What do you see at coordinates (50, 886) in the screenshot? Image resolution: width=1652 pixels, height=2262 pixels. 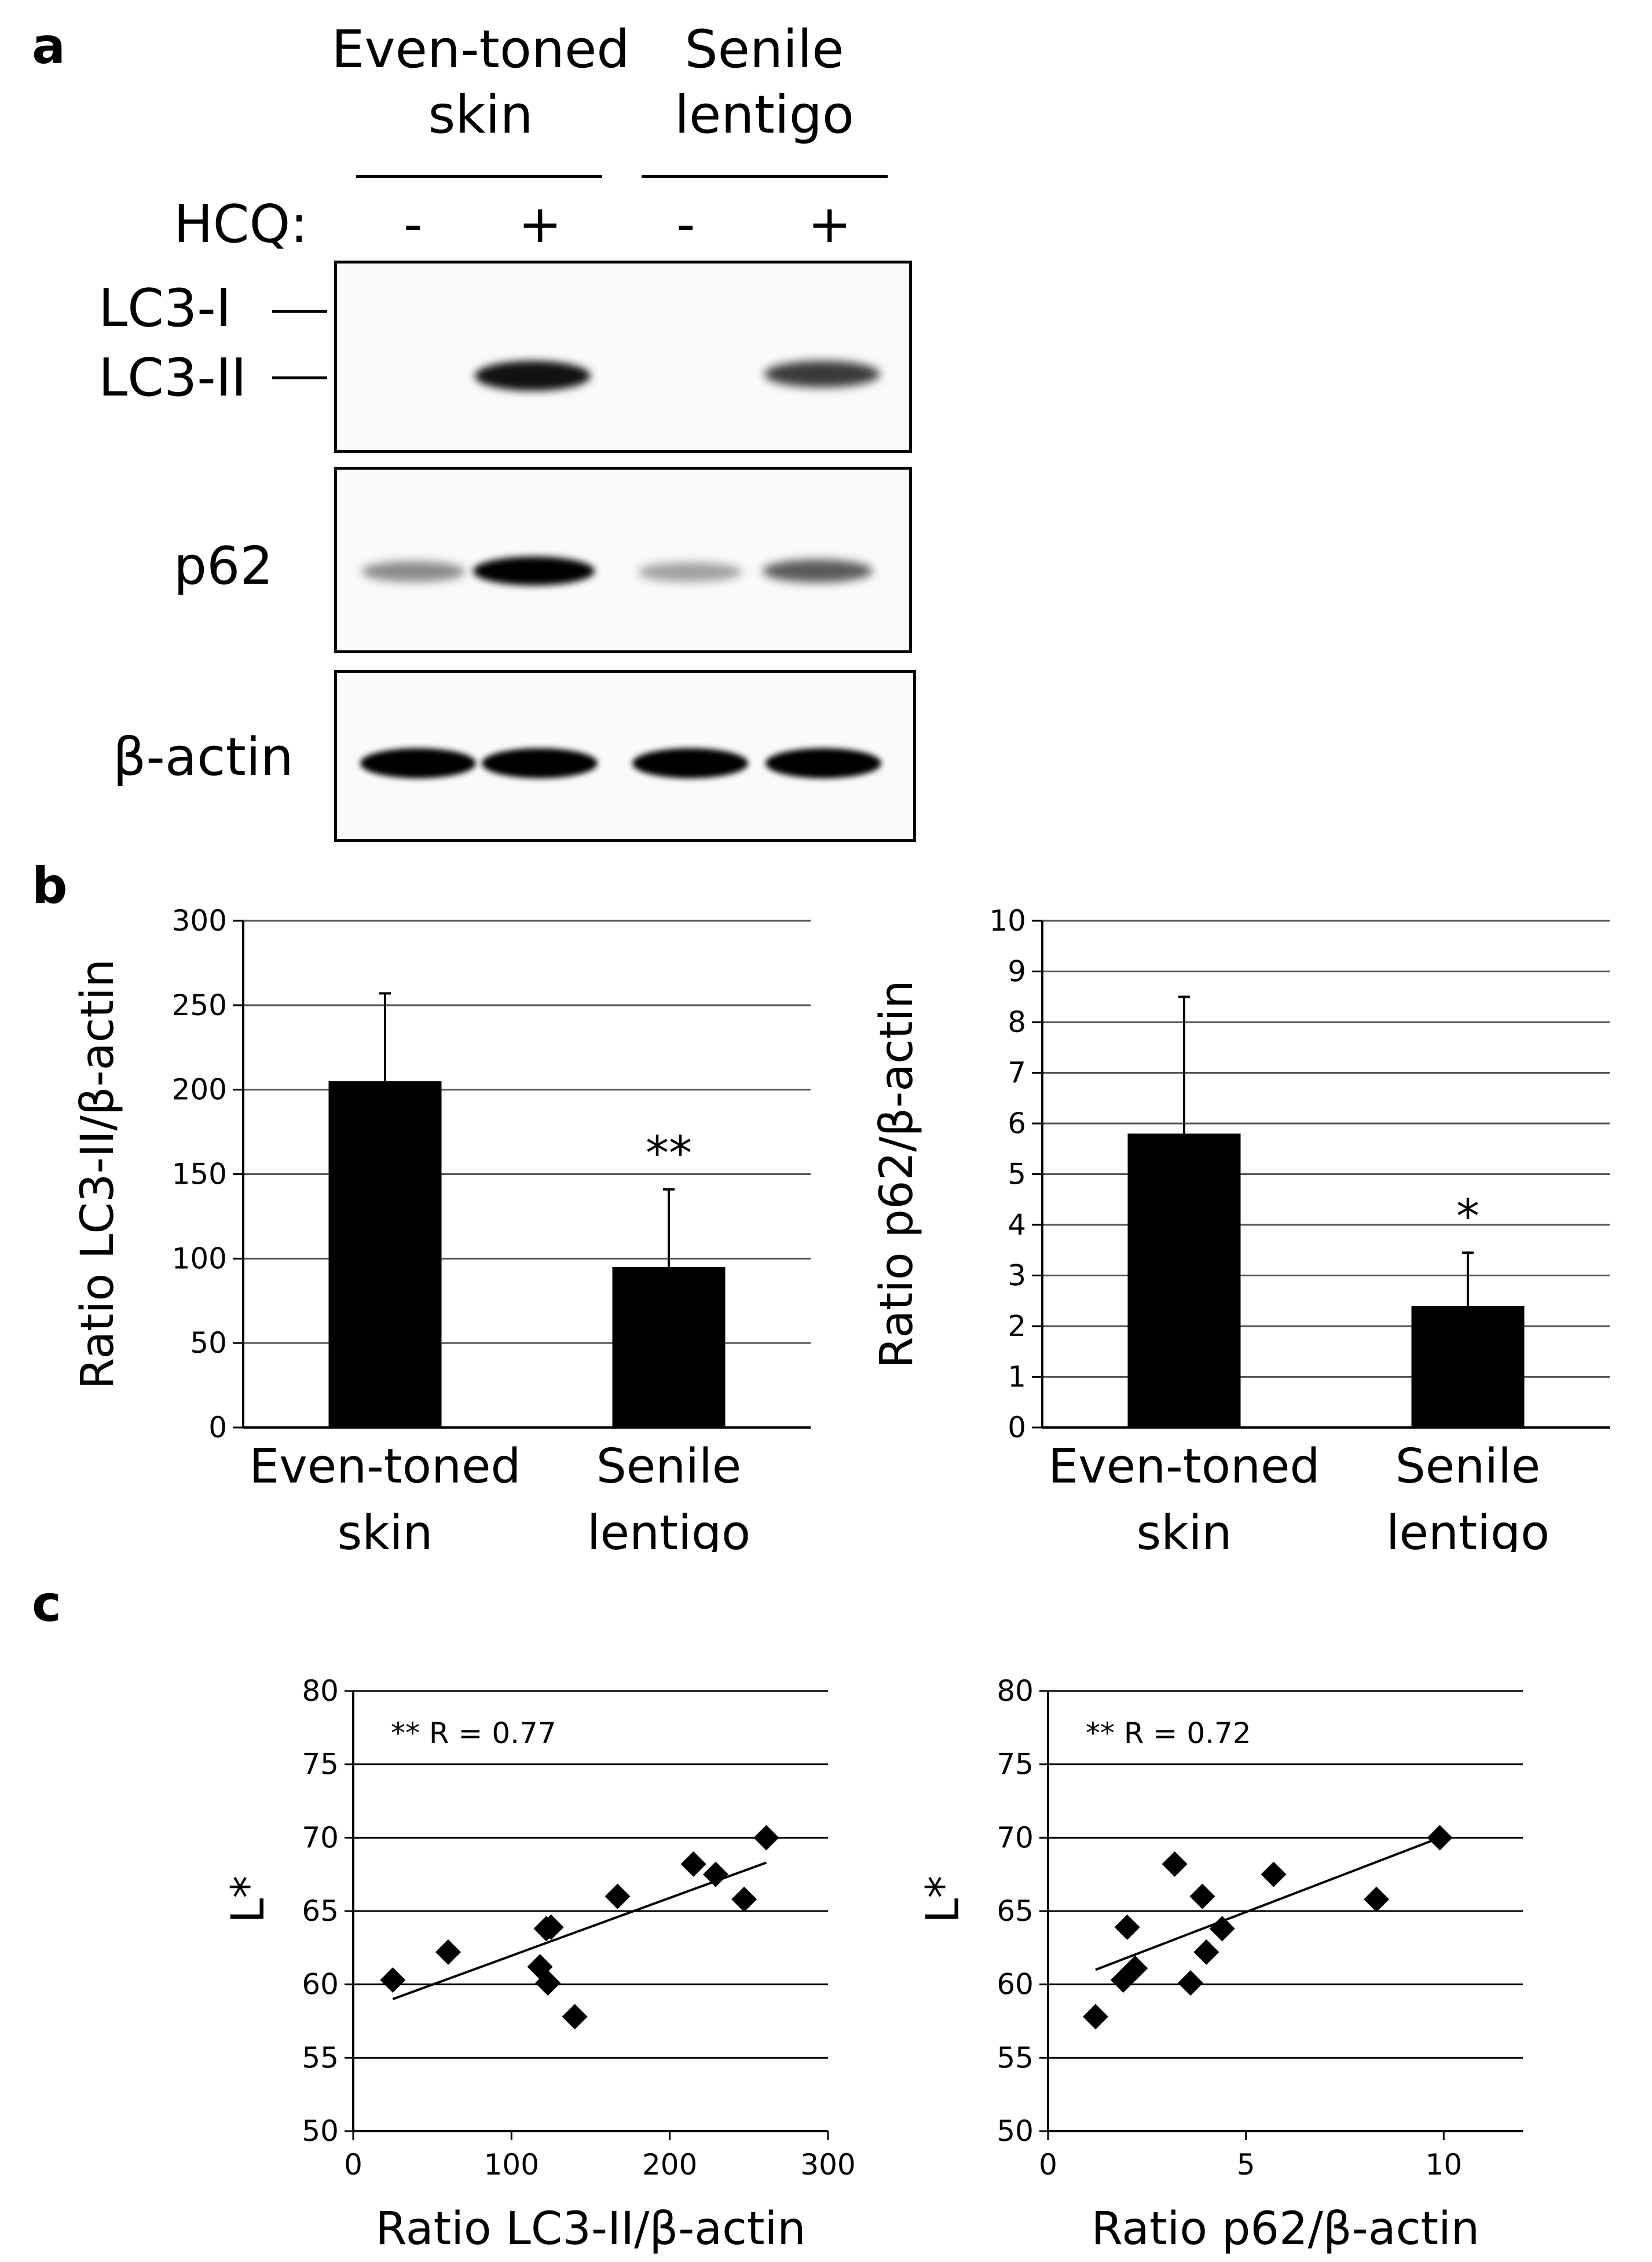 I see `panel-b-letter: b` at bounding box center [50, 886].